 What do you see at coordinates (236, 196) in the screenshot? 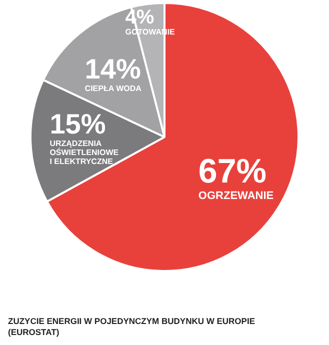
I see `slice-label: OGRZEWANIE` at bounding box center [236, 196].